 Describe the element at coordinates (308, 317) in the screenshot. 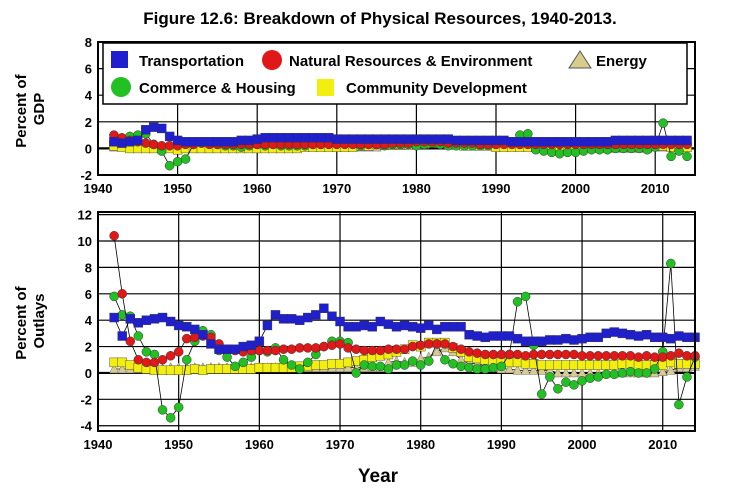

I see `bottom-point-transportation-1966` at that location.